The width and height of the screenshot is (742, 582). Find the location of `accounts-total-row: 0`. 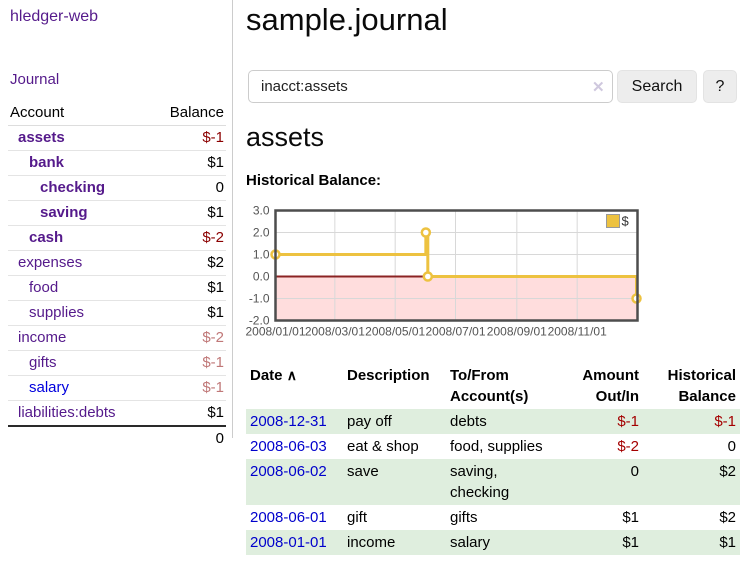

accounts-total-row: 0 is located at coordinates (117, 438).